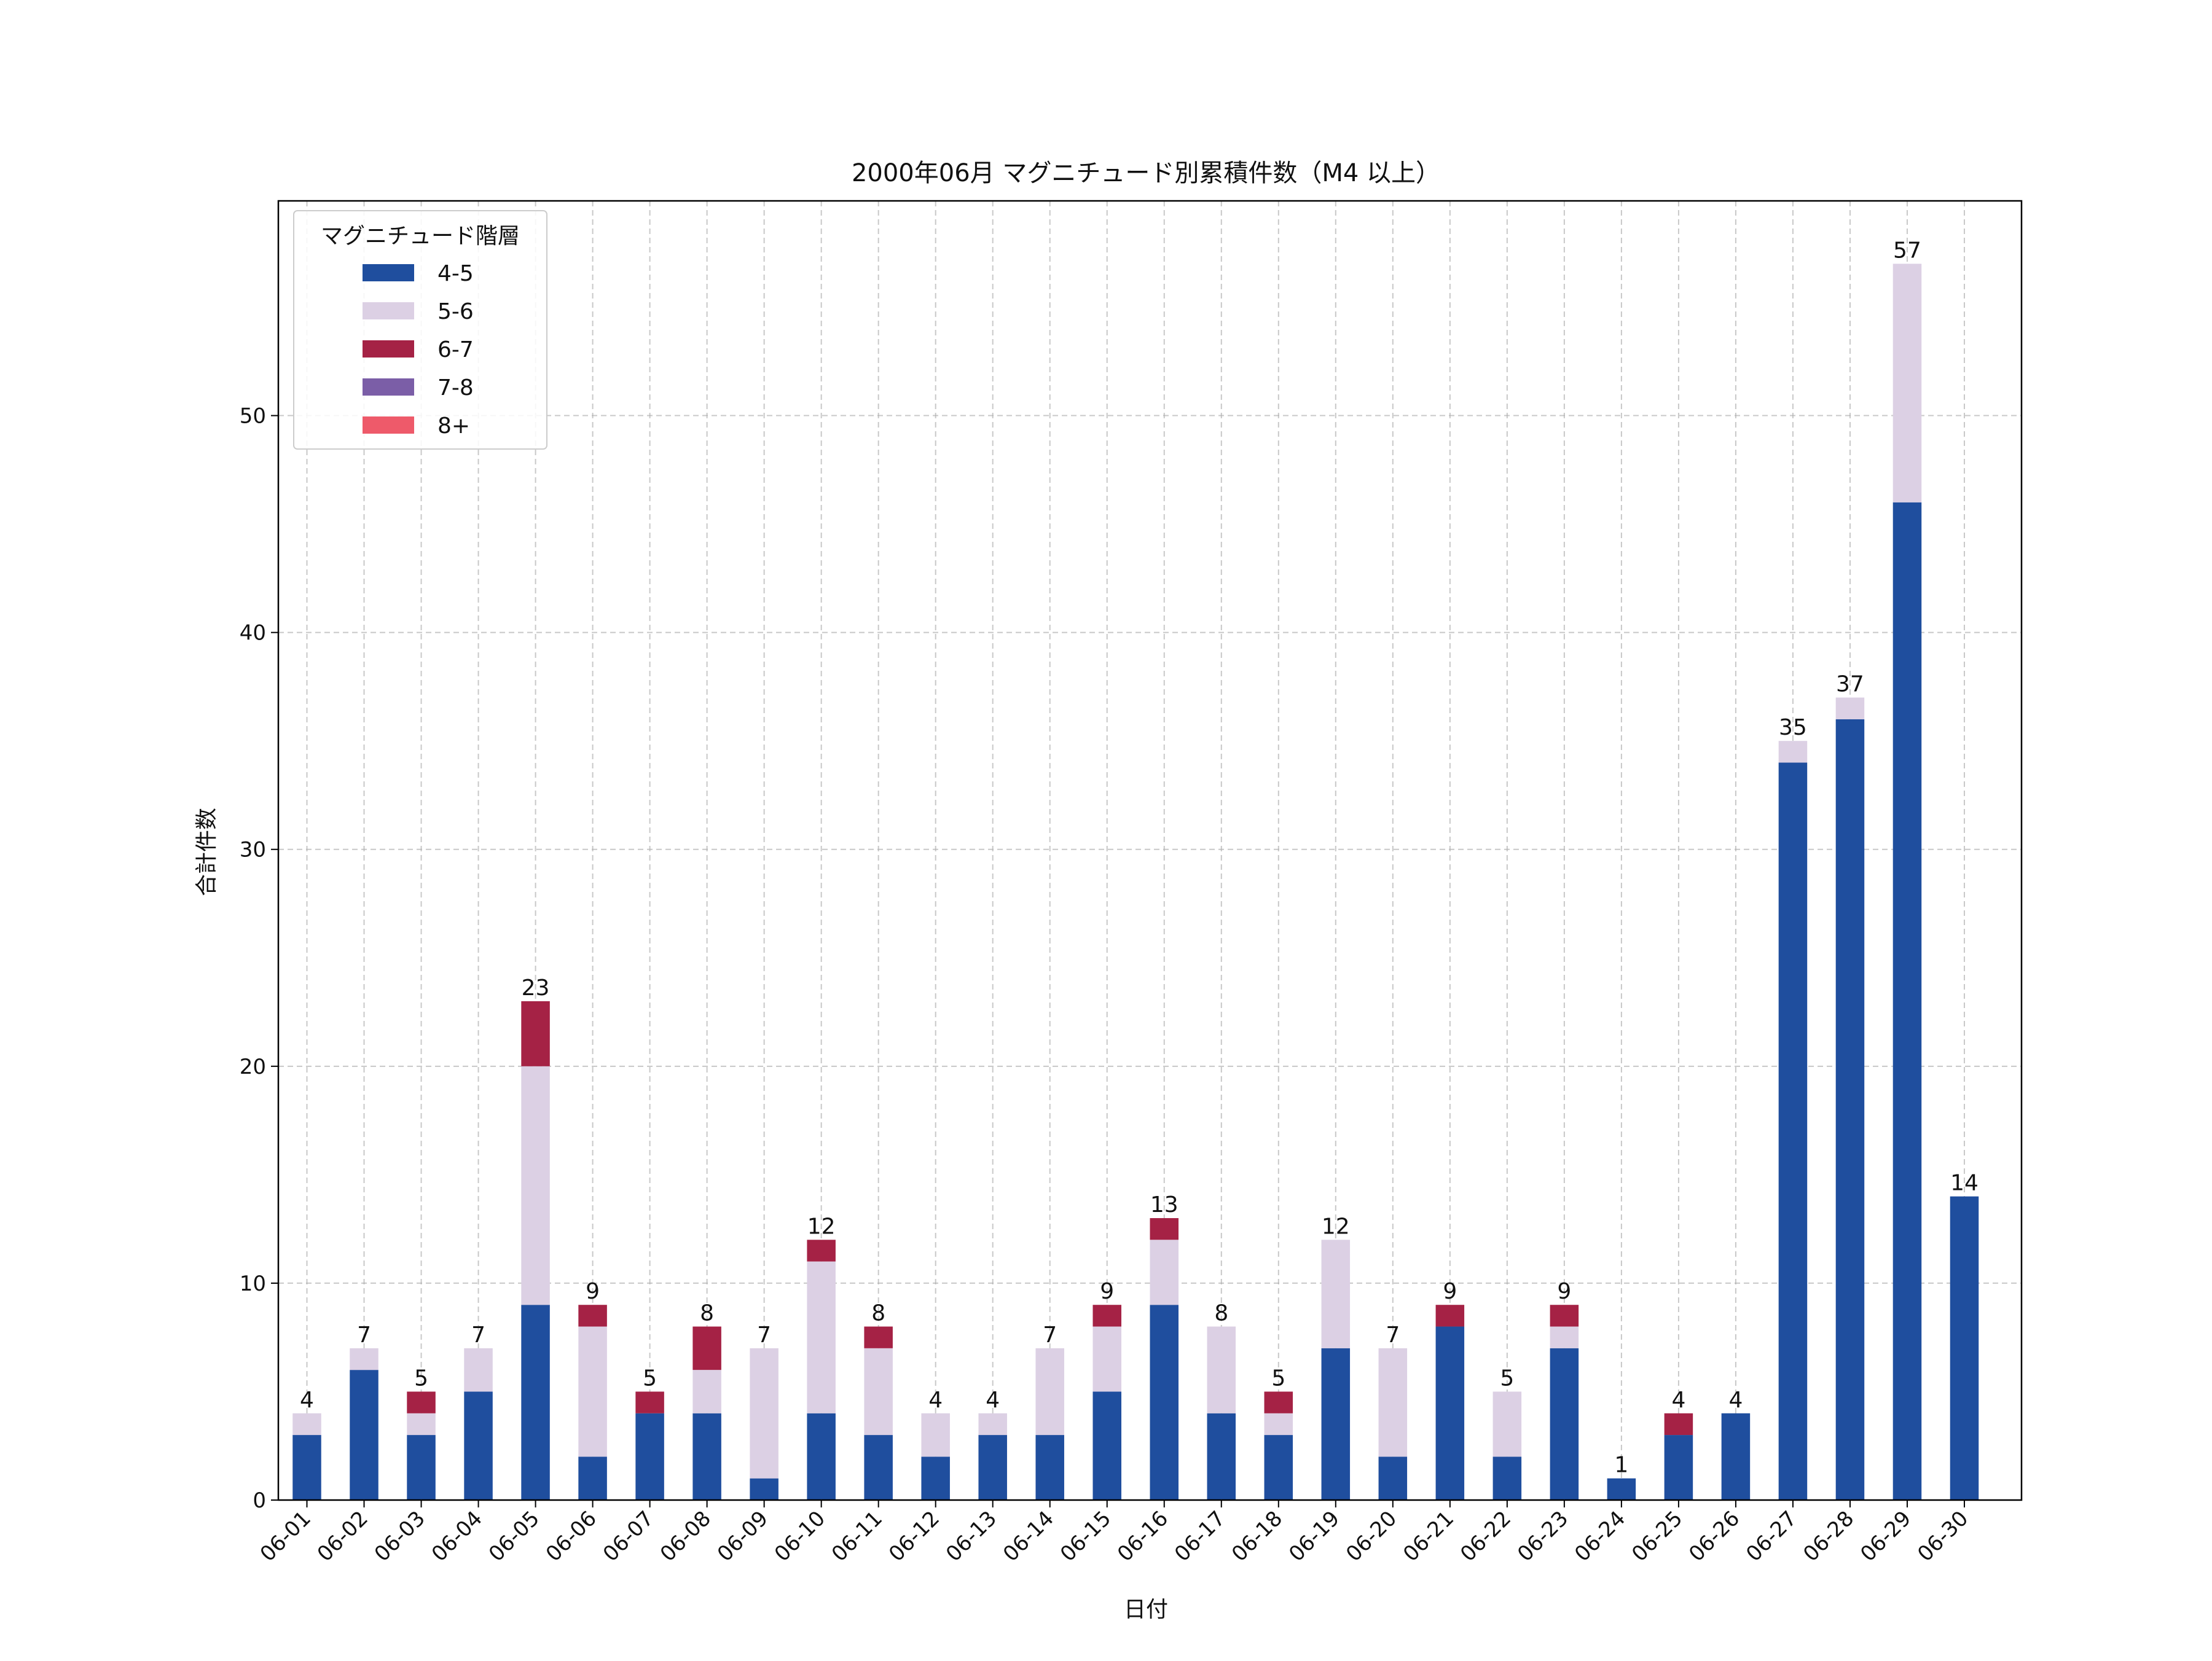 Image resolution: width=2212 pixels, height=1661 pixels. What do you see at coordinates (1907, 250) in the screenshot?
I see `bar-total-label: 57` at bounding box center [1907, 250].